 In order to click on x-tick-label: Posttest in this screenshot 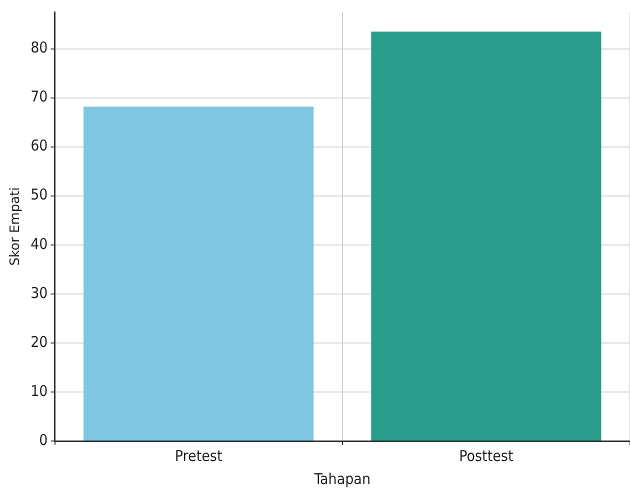, I will do `click(486, 455)`.